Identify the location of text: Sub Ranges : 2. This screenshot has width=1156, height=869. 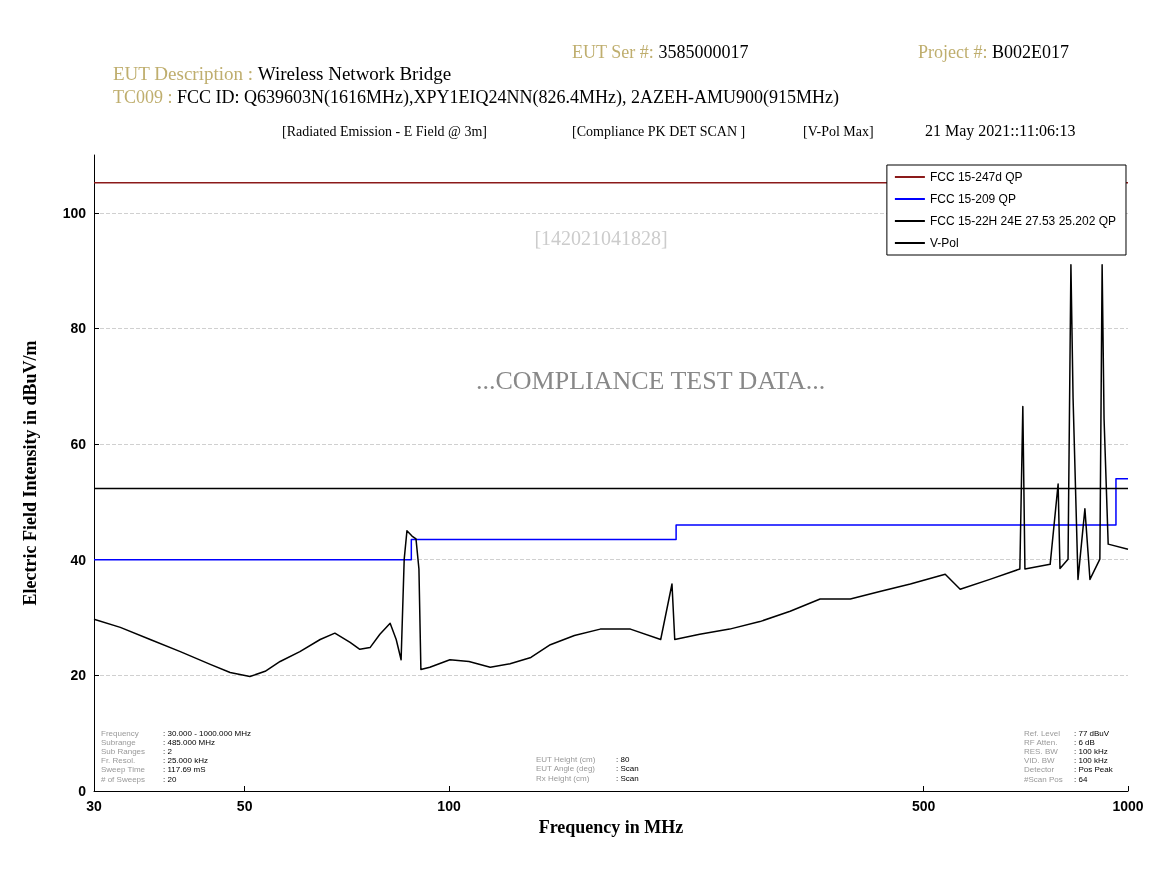
(136, 751).